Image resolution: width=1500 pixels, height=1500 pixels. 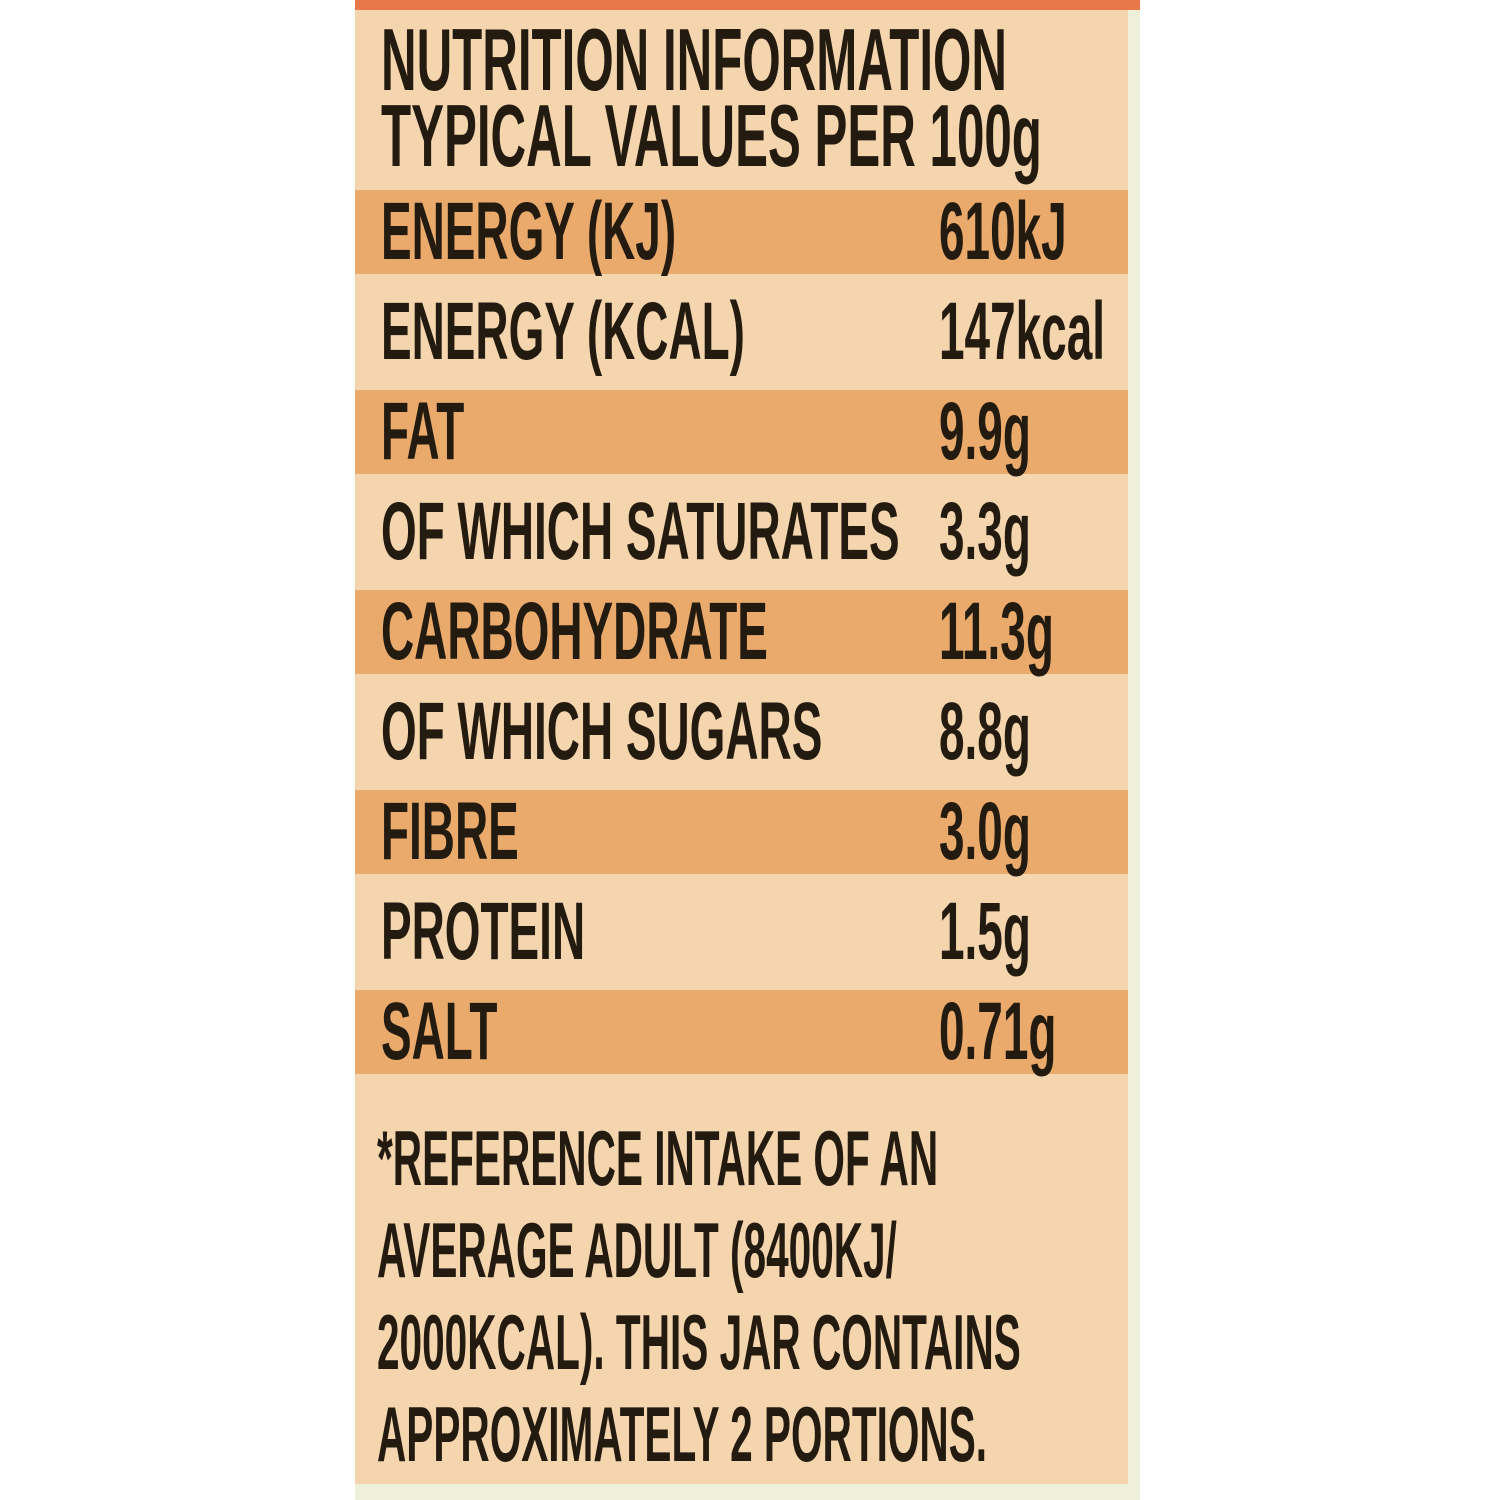 I want to click on reference-intake-line-4: APPROXIMATELY 2 PORTIONS., so click(x=682, y=1434).